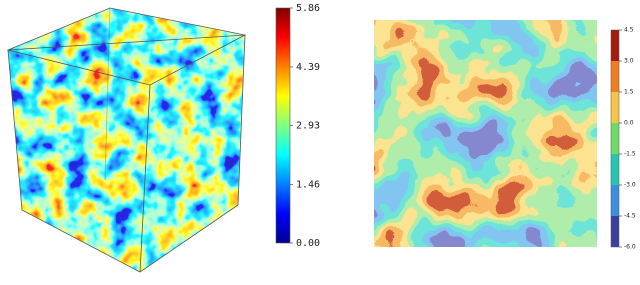 The height and width of the screenshot is (285, 640). I want to click on colorbar-left: 5.86 4.39 2.93 1.46 0.00, so click(297, 126).